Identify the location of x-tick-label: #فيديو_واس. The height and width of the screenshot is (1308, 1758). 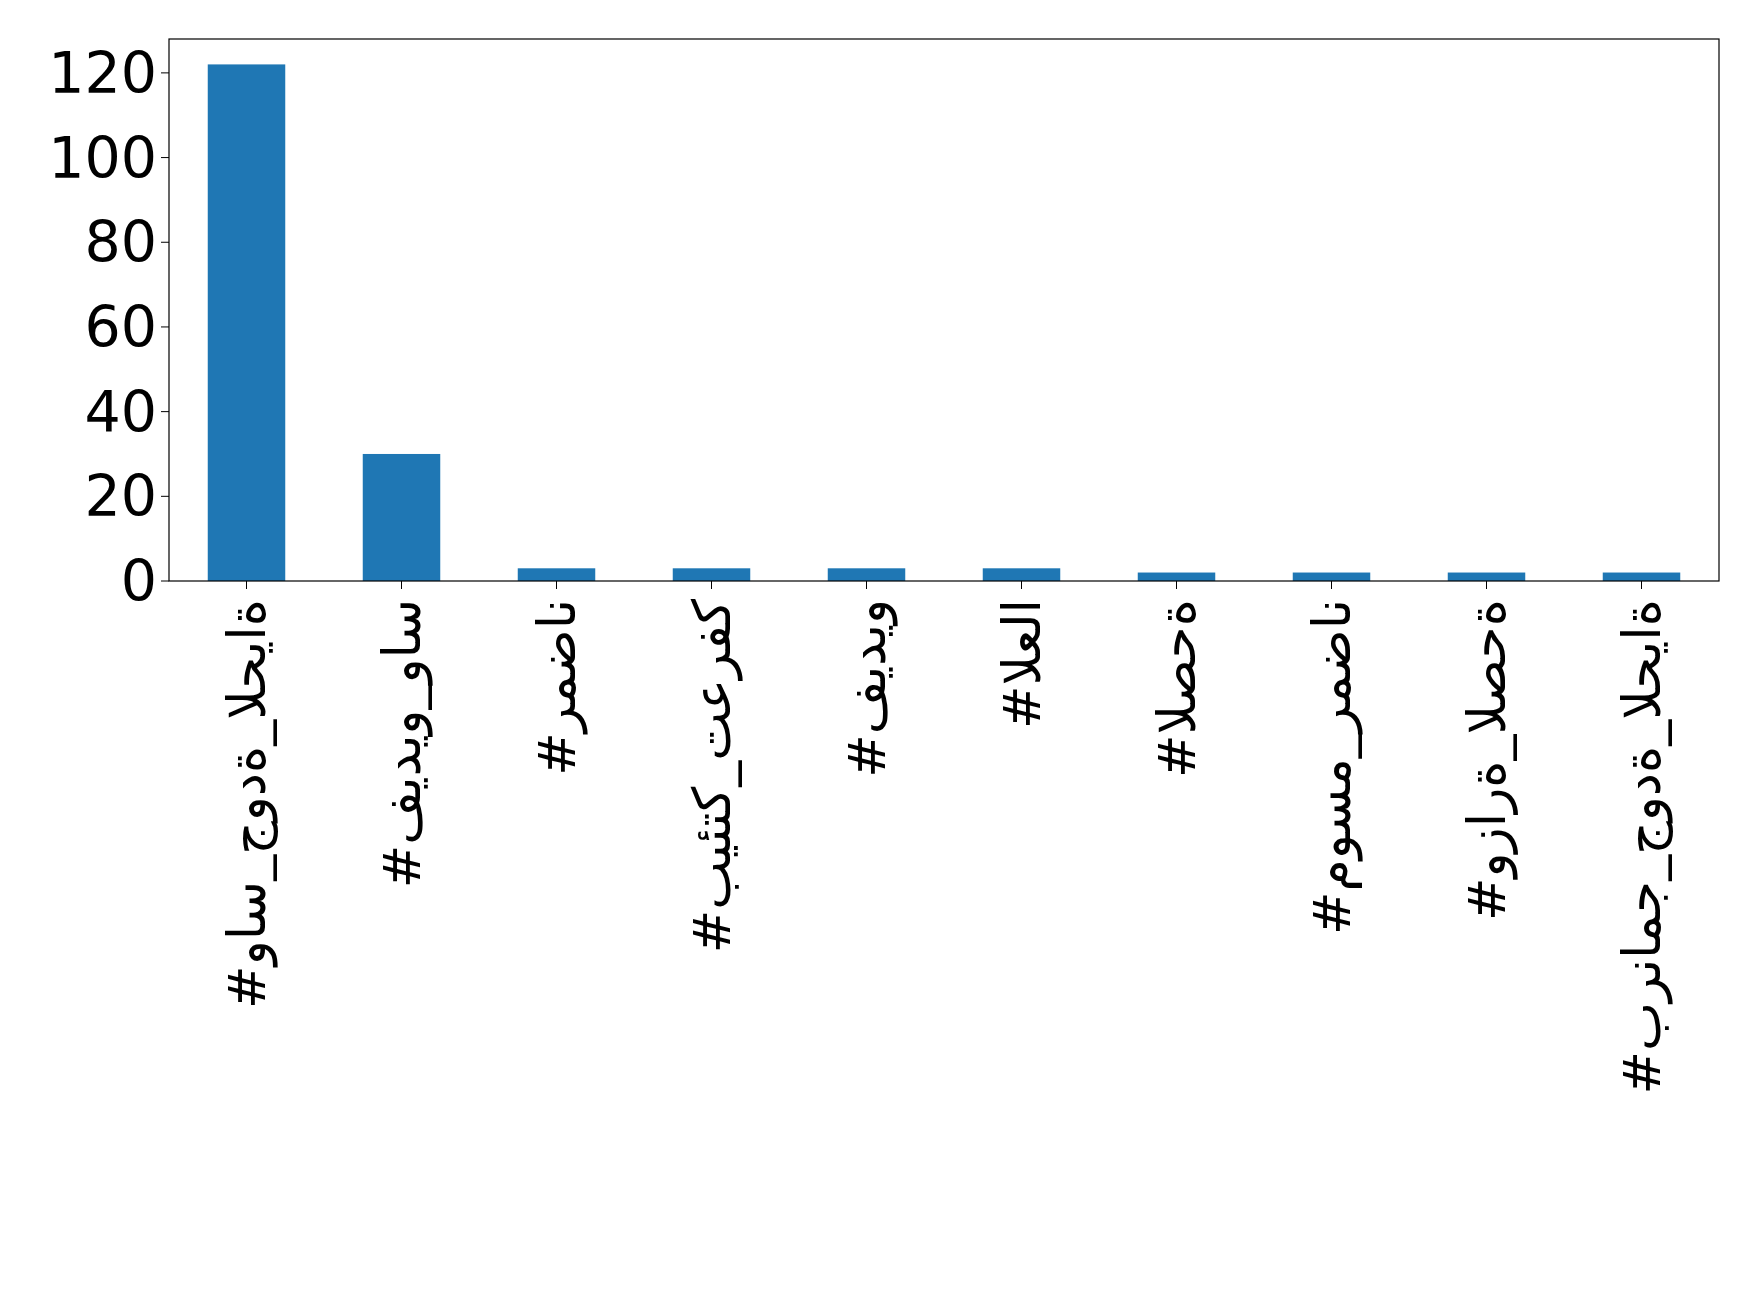
(402, 744).